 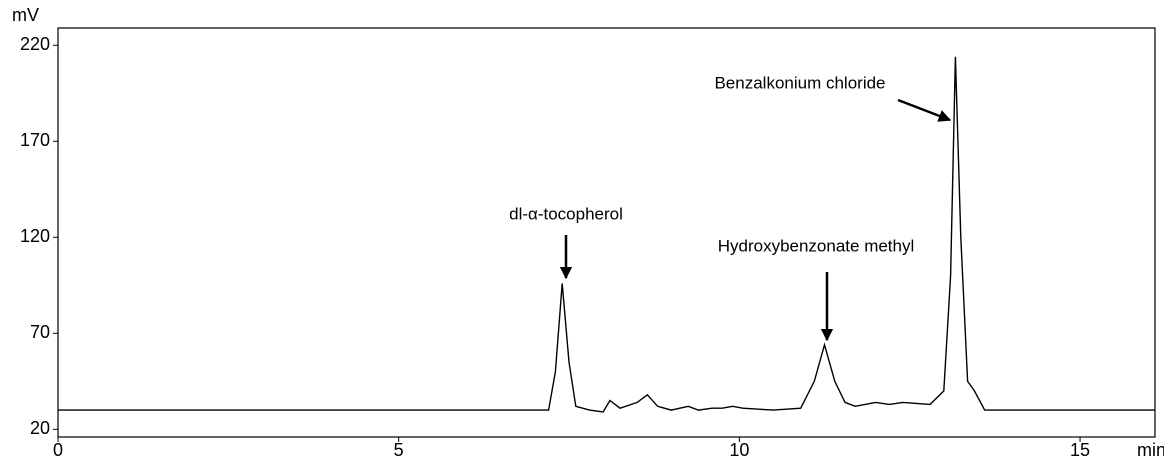 What do you see at coordinates (816, 245) in the screenshot?
I see `annotation: Hydroxybenzonate methyl` at bounding box center [816, 245].